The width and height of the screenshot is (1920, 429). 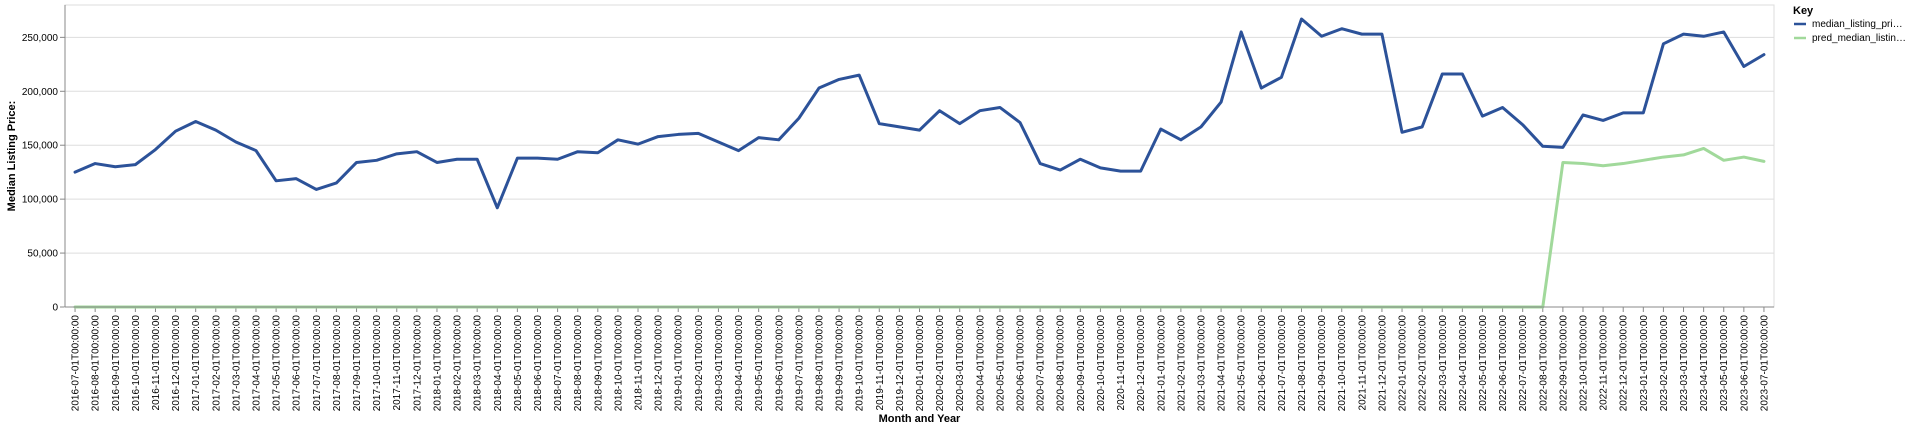 What do you see at coordinates (1342, 363) in the screenshot?
I see `x-tick-label: 2021-10-01T00:00:00` at bounding box center [1342, 363].